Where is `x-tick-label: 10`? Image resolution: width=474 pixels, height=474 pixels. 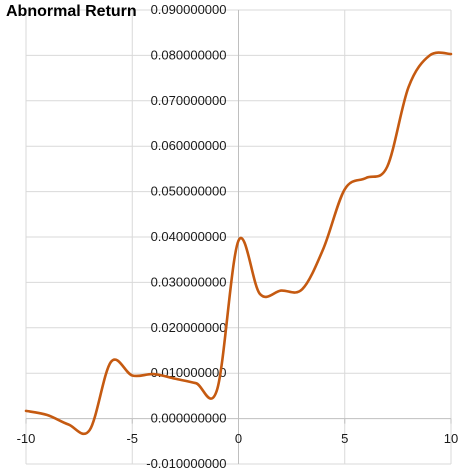 x-tick-label: 10 is located at coordinates (451, 438).